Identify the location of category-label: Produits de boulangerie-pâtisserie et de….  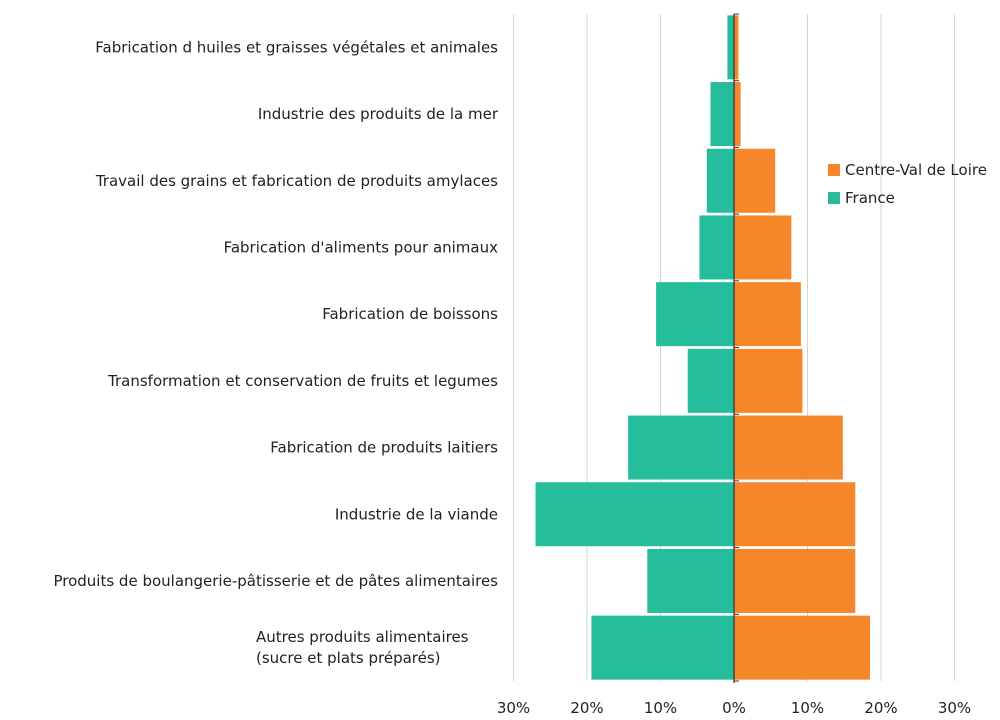
(275, 581).